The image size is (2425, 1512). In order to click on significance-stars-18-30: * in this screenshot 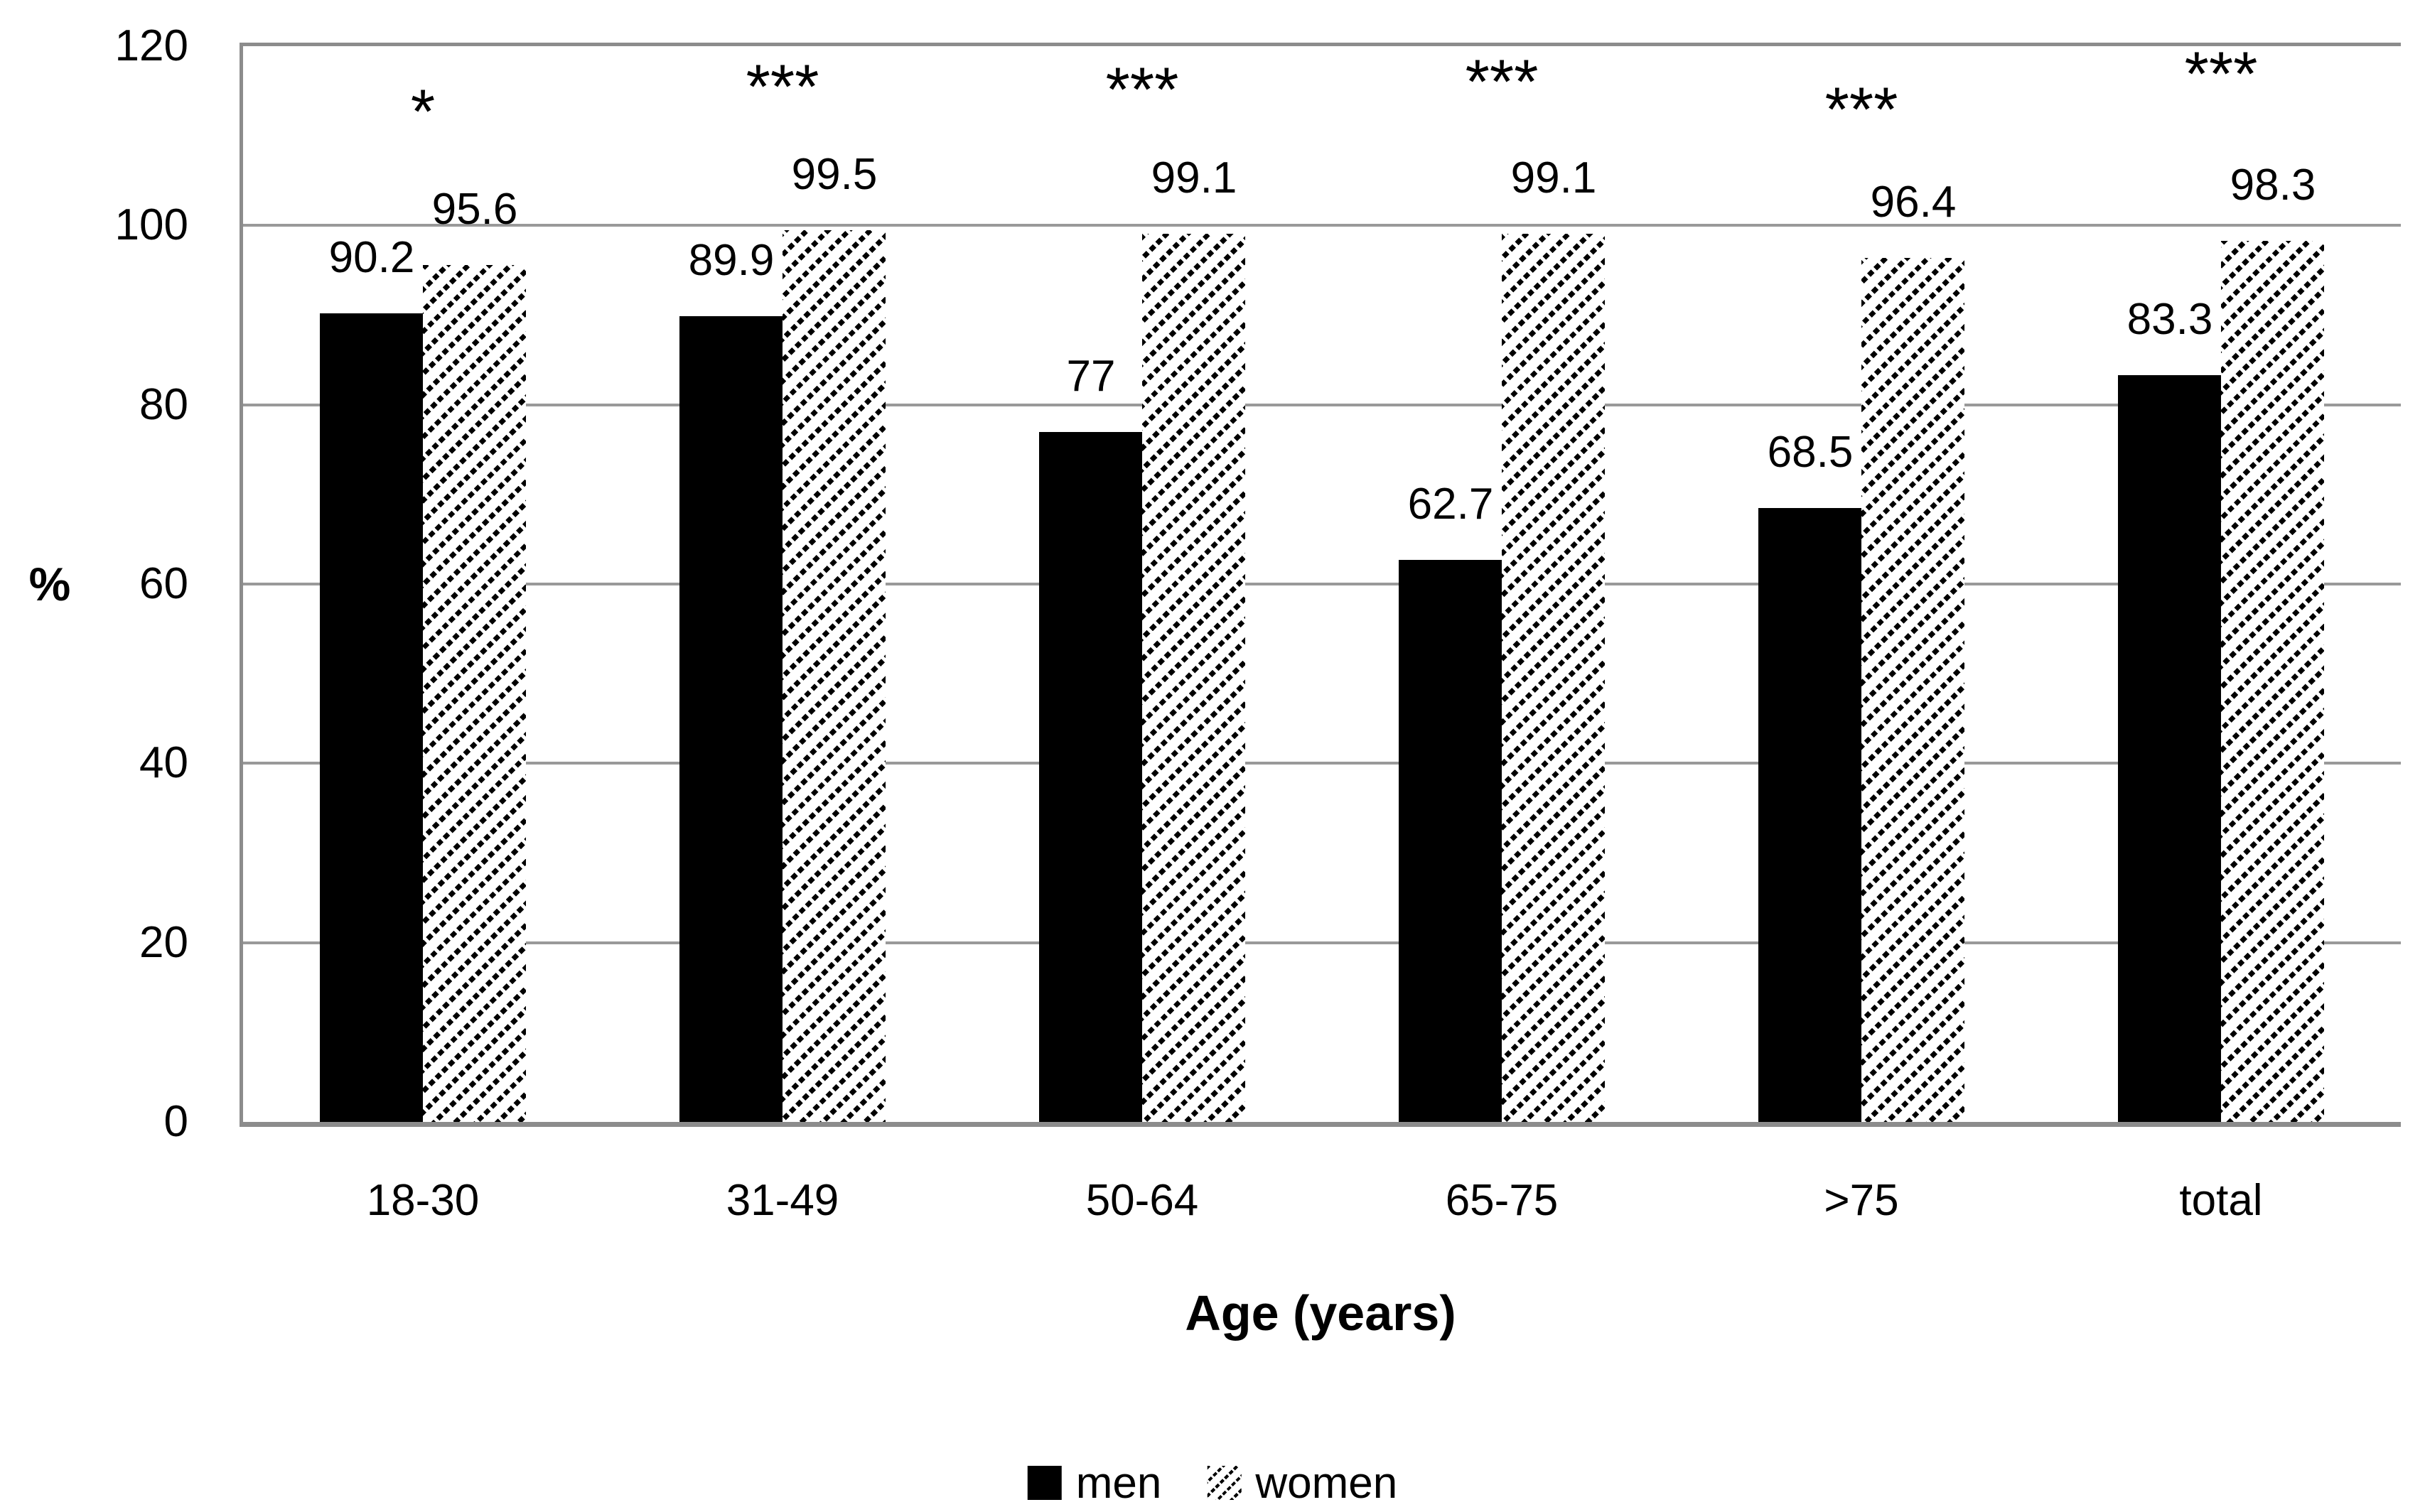, I will do `click(423, 111)`.